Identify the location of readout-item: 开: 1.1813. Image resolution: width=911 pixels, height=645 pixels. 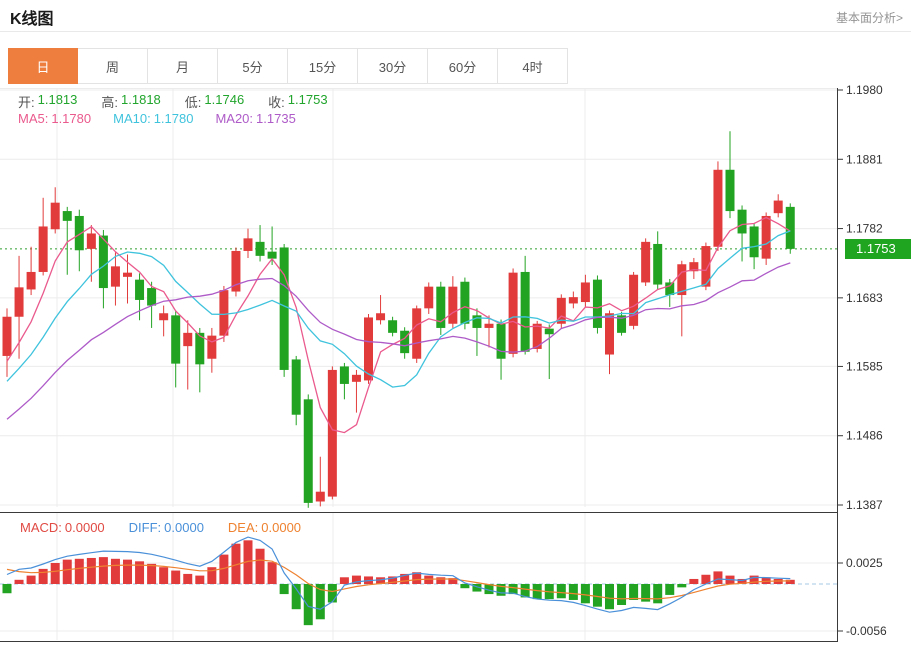
(48, 101).